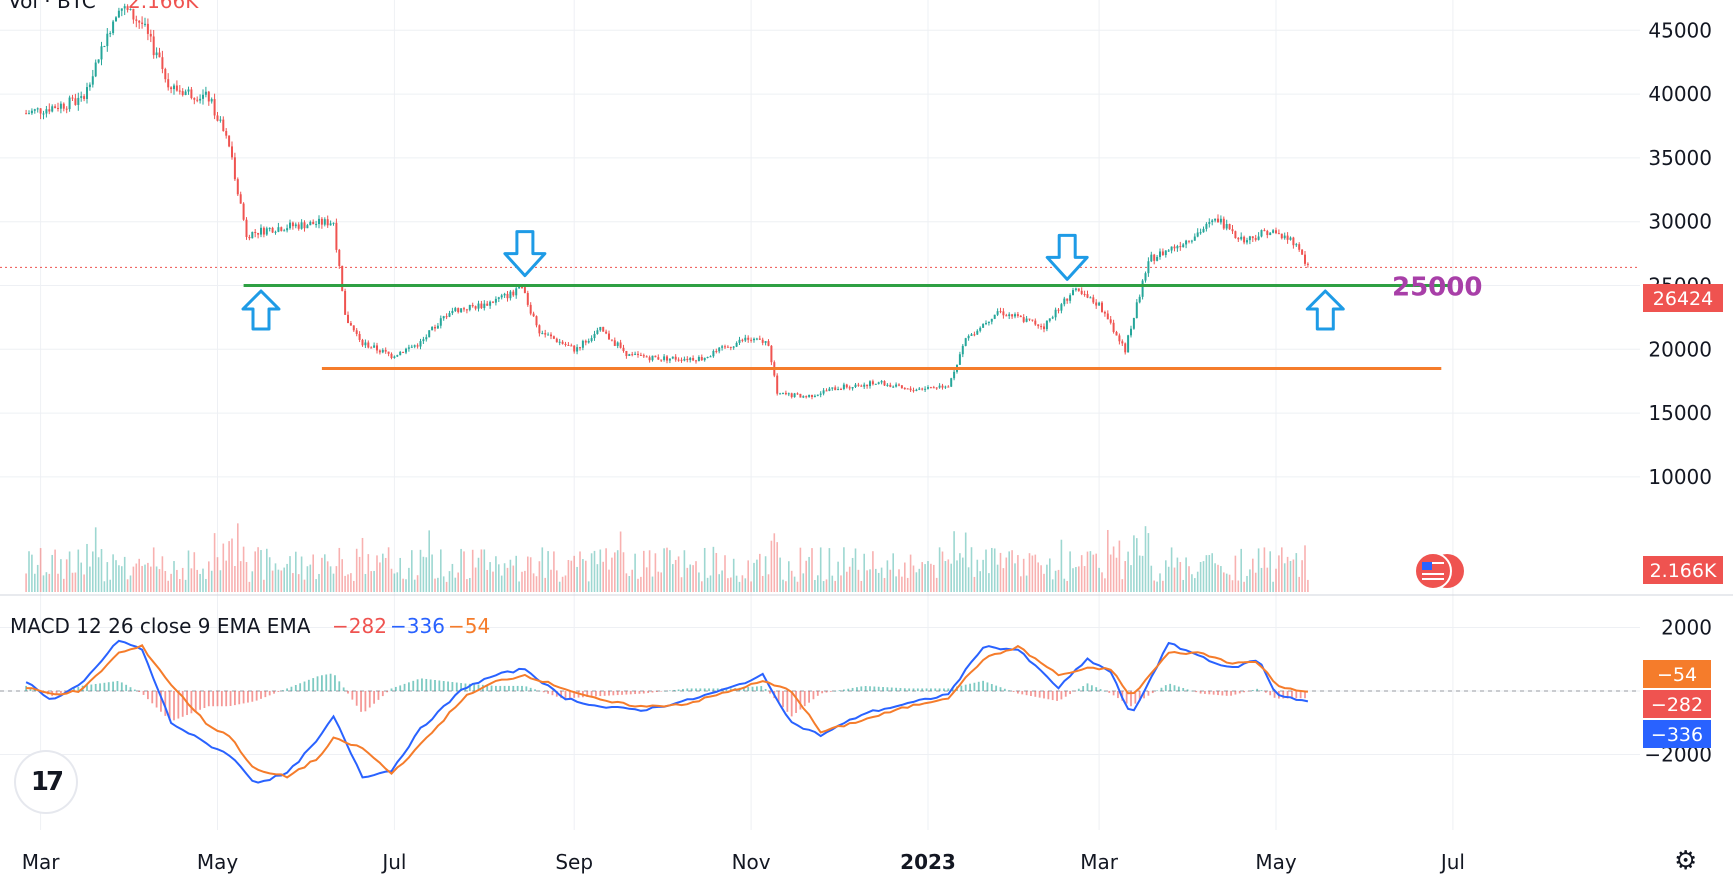 This screenshot has width=1733, height=882. I want to click on gear-icon: ⚙, so click(1686, 861).